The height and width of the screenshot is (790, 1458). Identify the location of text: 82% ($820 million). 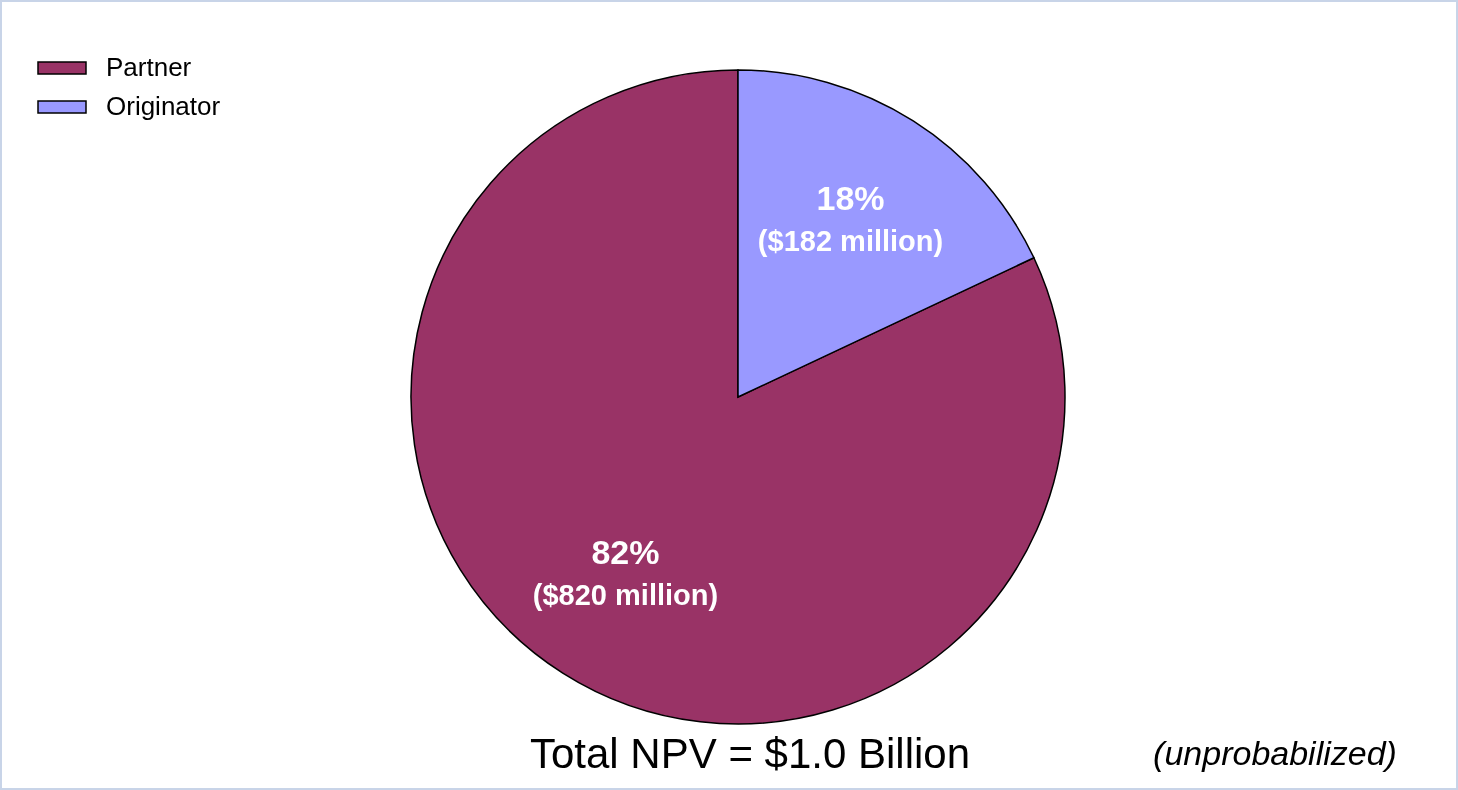
(625, 572).